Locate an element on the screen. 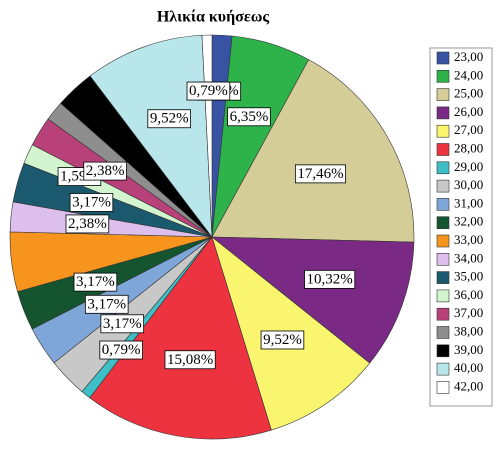  legend-label: 31,00 is located at coordinates (468, 202).